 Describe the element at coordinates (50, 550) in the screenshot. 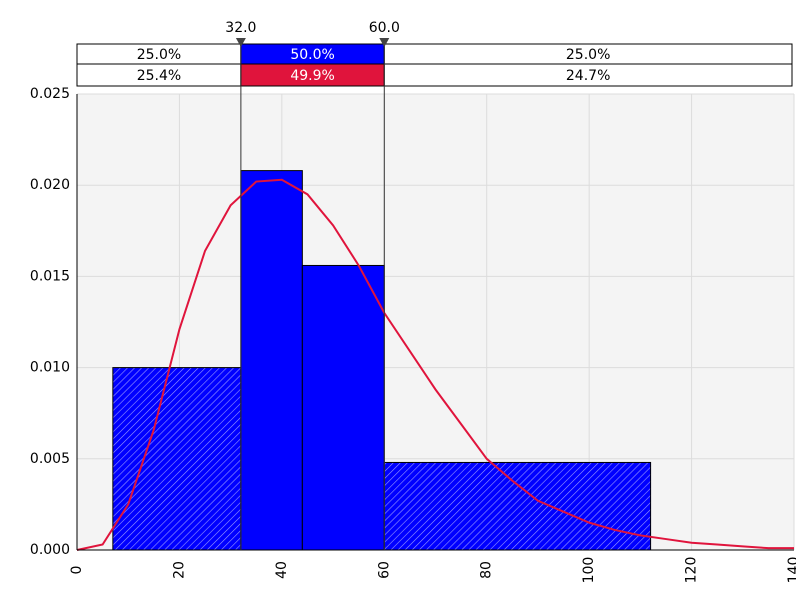

I see `y-tick-label: 0.000` at that location.